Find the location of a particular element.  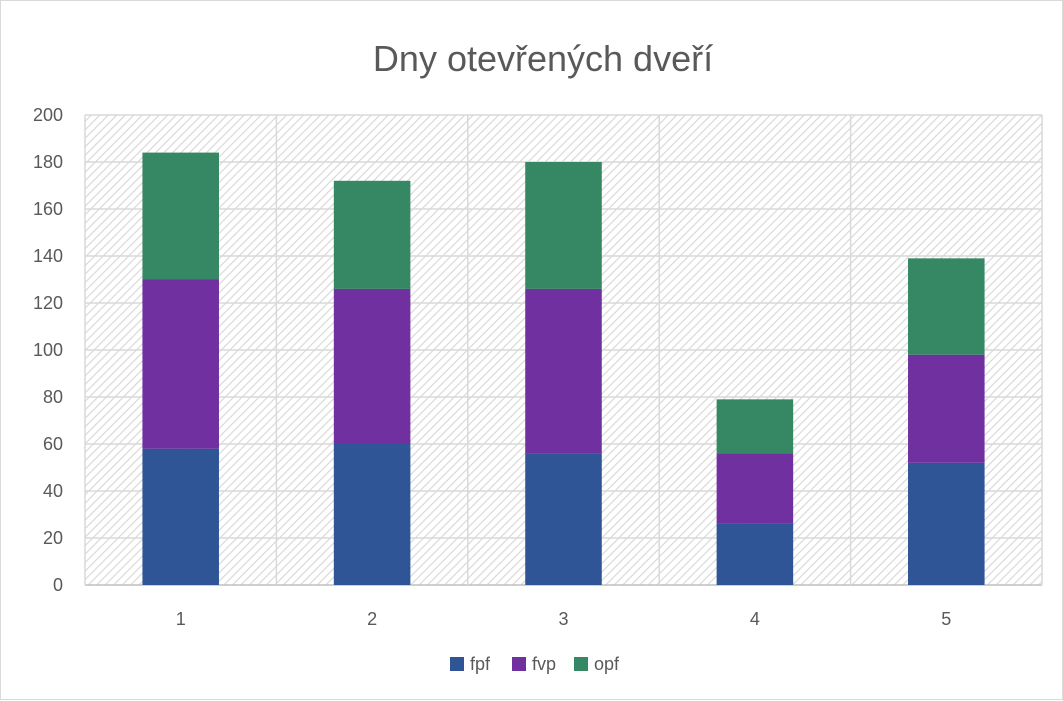

x-axis-ticks: 1 2 3 4 5 is located at coordinates (564, 619).